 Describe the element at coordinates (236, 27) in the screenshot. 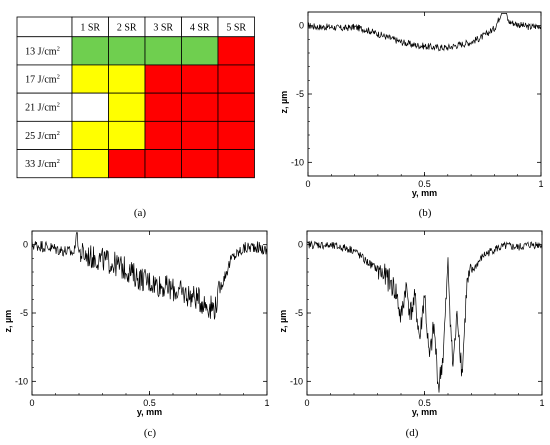

I see `table-header-label: 5 SR` at that location.